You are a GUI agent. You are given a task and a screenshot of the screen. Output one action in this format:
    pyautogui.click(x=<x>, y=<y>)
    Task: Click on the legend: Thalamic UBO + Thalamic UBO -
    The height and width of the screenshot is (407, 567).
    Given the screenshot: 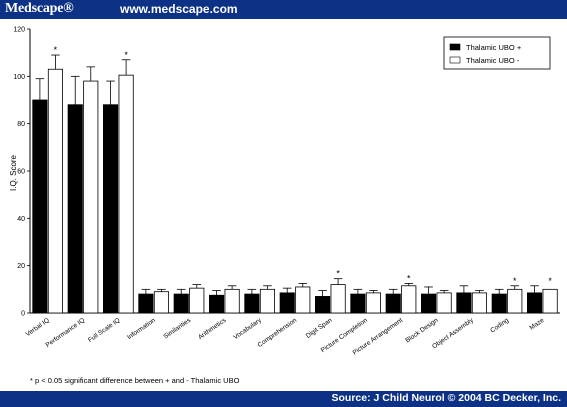 What is the action you would take?
    pyautogui.click(x=497, y=53)
    